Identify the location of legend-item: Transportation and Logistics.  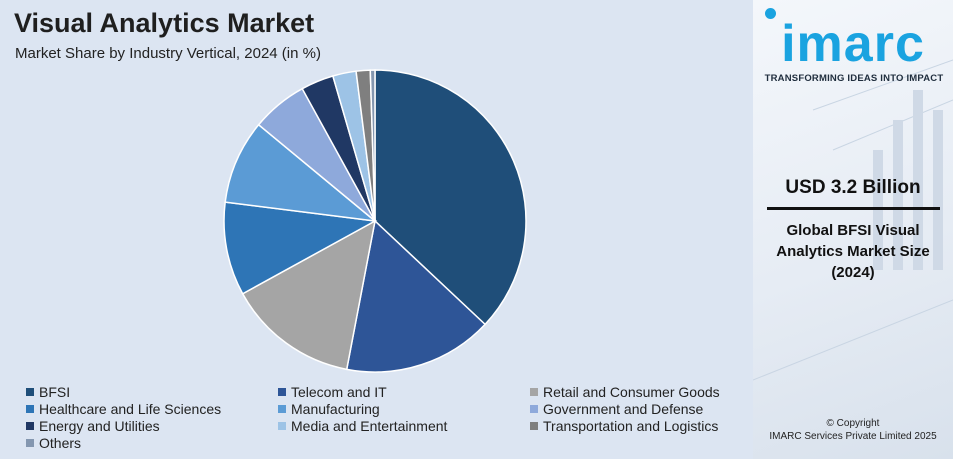
(645, 425).